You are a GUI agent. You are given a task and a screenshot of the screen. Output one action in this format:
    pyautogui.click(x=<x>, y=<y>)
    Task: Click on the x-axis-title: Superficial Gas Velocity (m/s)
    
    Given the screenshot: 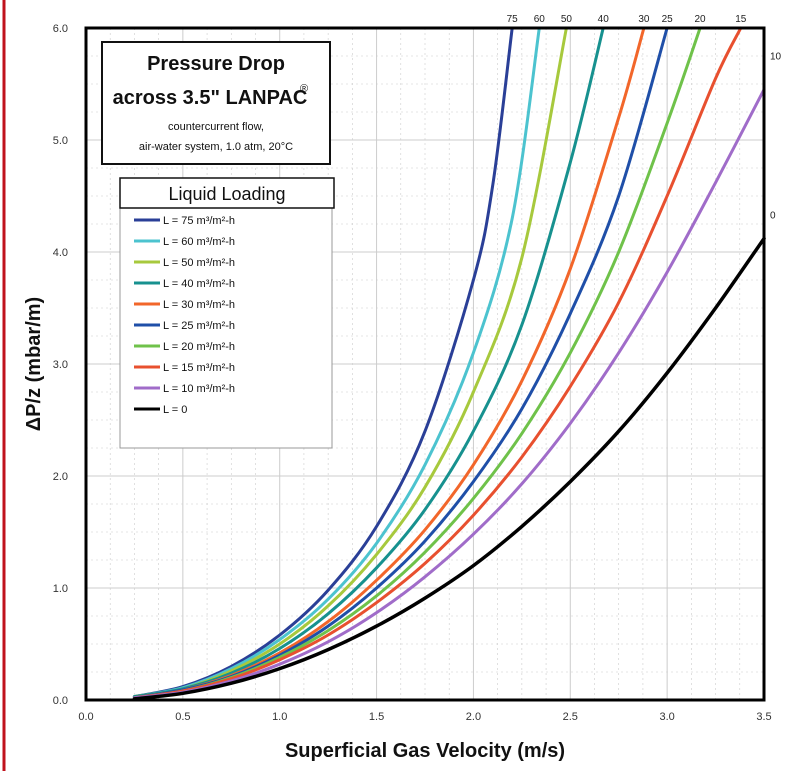 What is the action you would take?
    pyautogui.click(x=425, y=751)
    